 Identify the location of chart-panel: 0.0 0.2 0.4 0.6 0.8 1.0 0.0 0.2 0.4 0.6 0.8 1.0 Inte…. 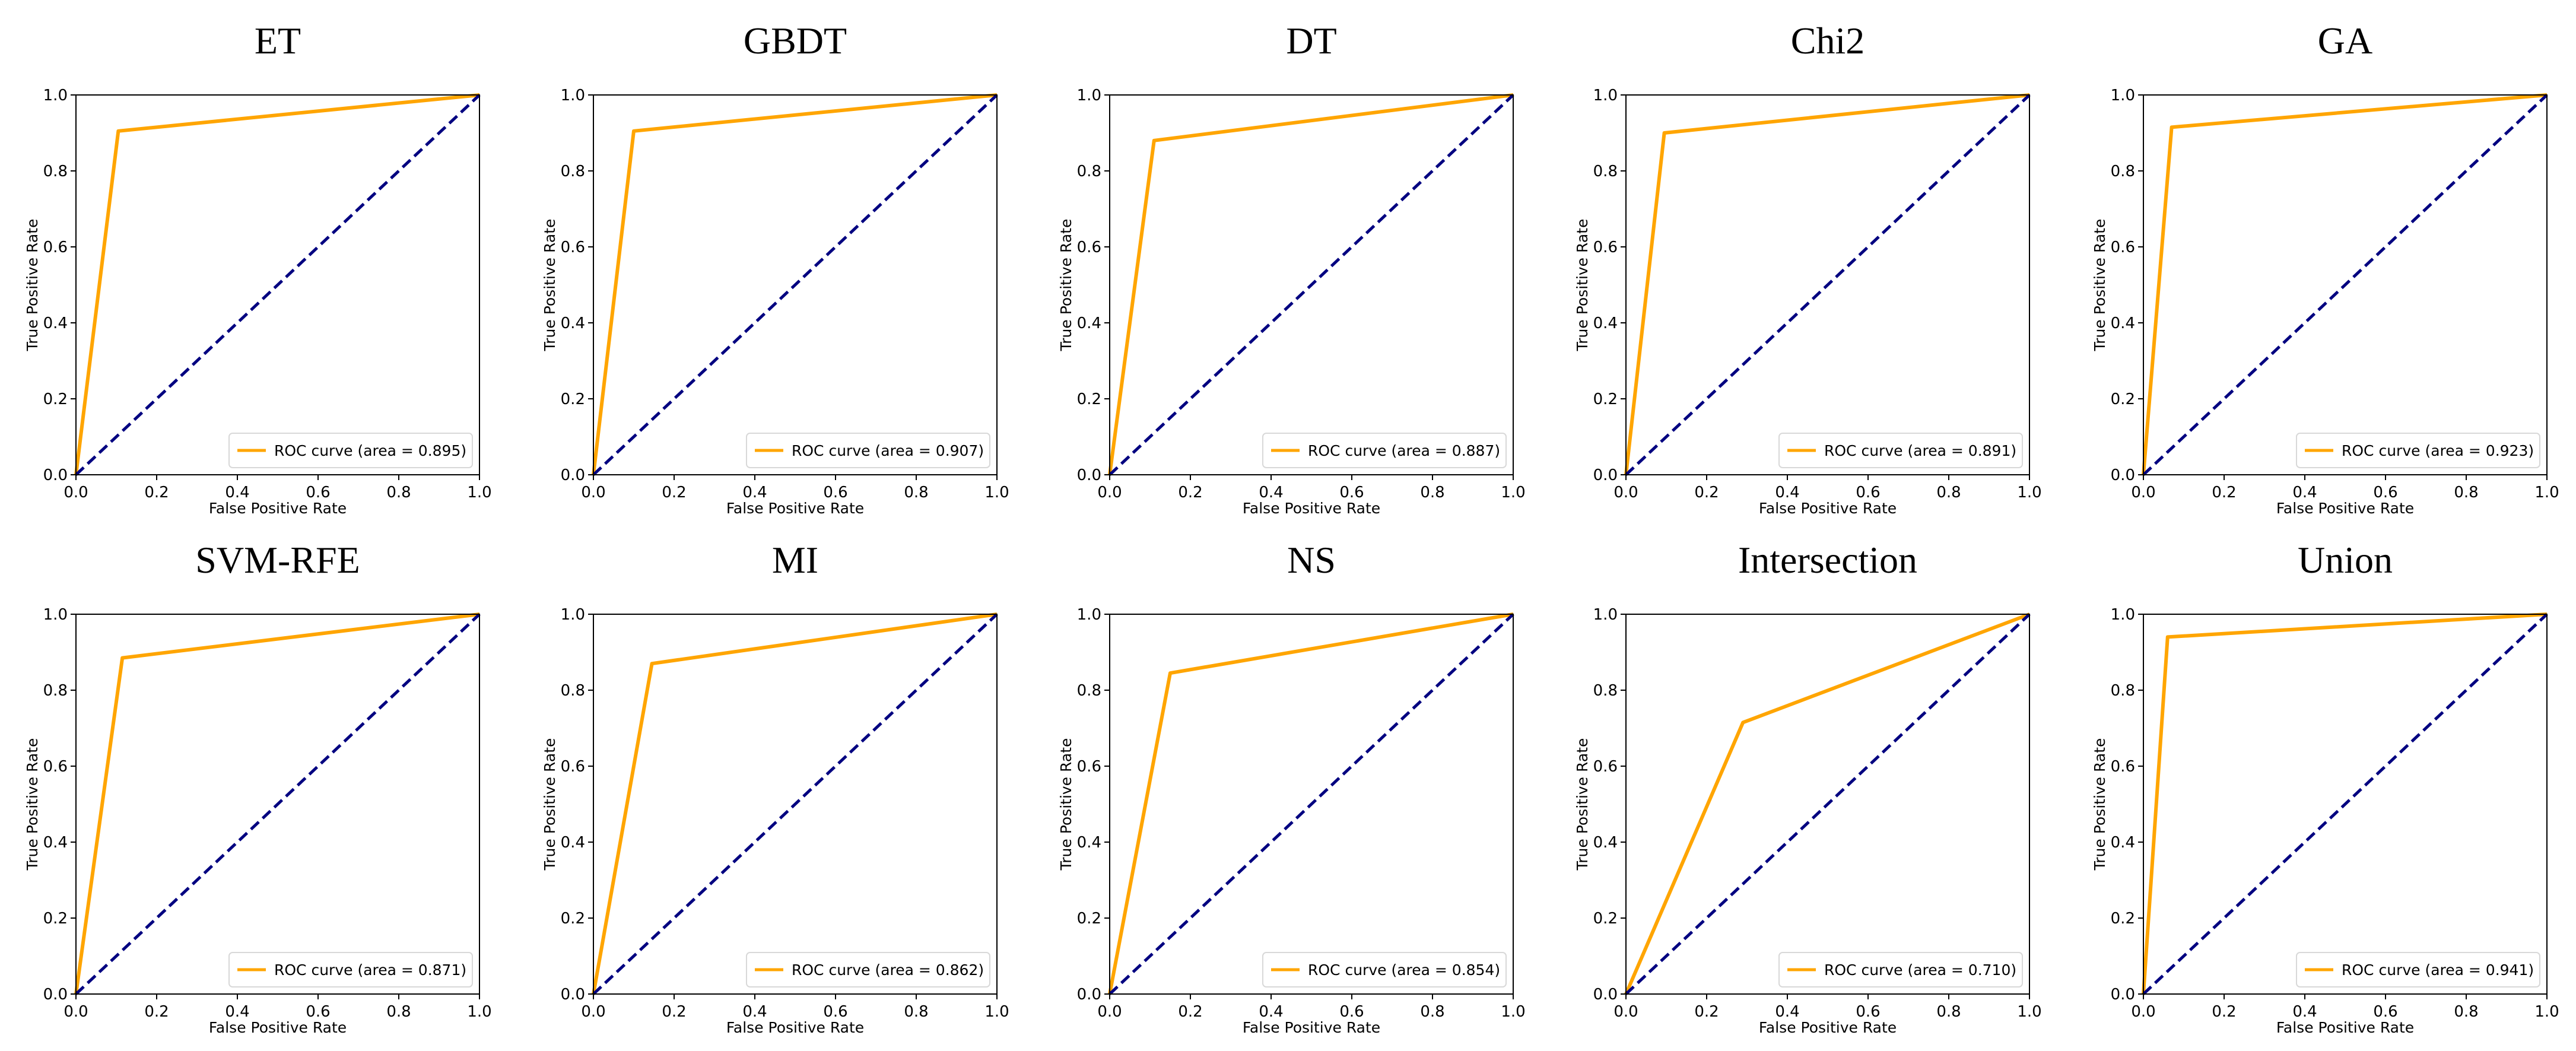
(1808, 787).